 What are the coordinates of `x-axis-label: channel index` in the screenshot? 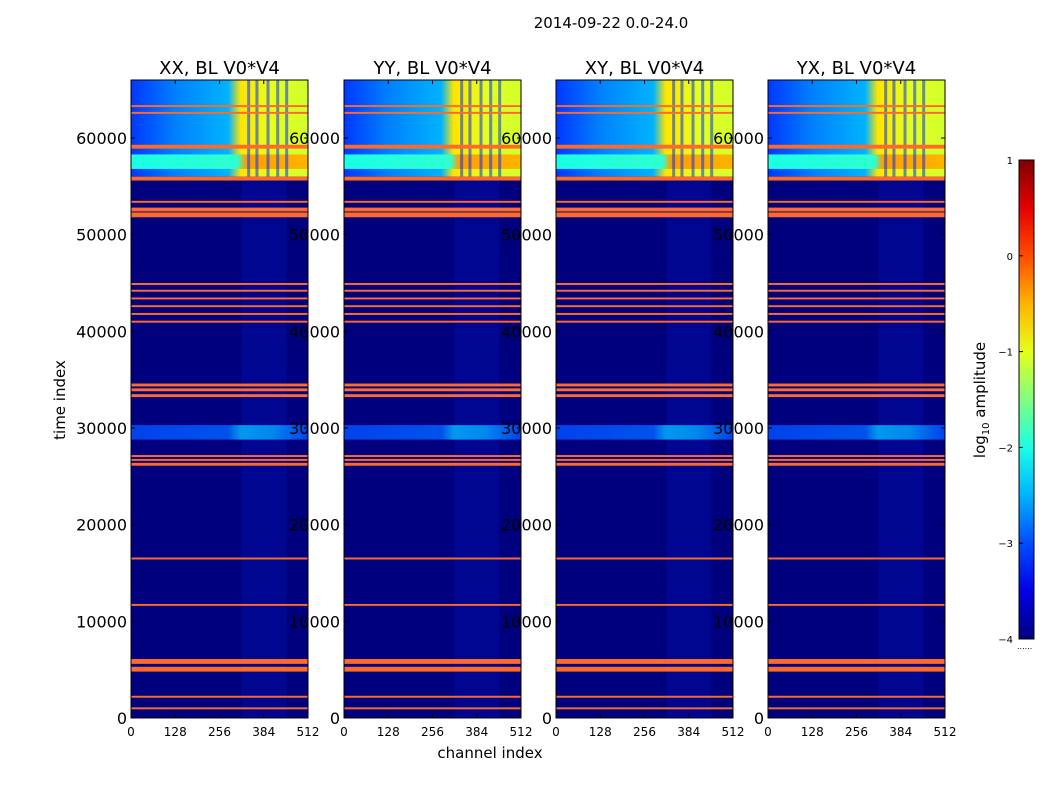 It's located at (489, 753).